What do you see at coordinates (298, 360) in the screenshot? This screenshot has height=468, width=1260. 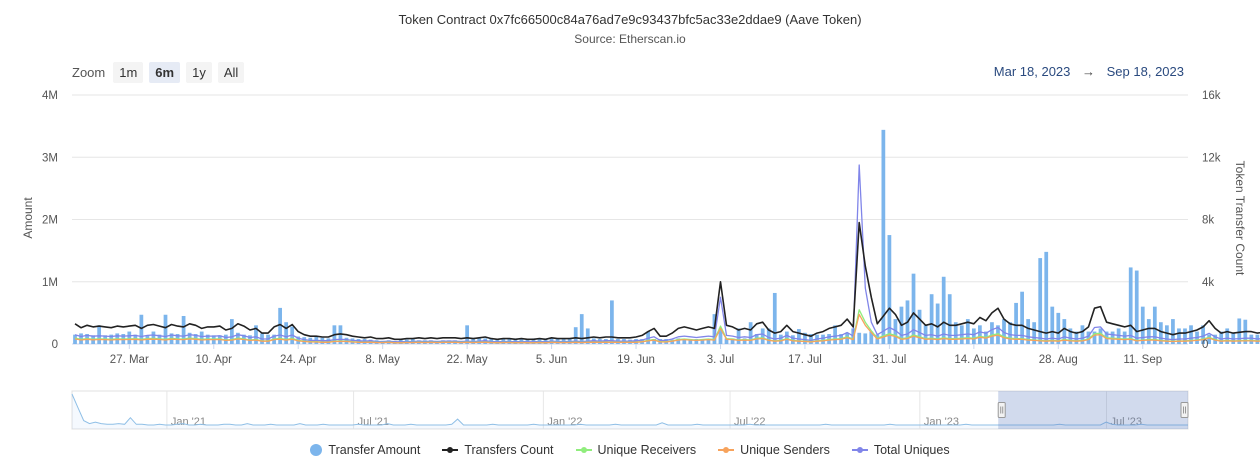 I see `x-tick-label: 24. Apr` at bounding box center [298, 360].